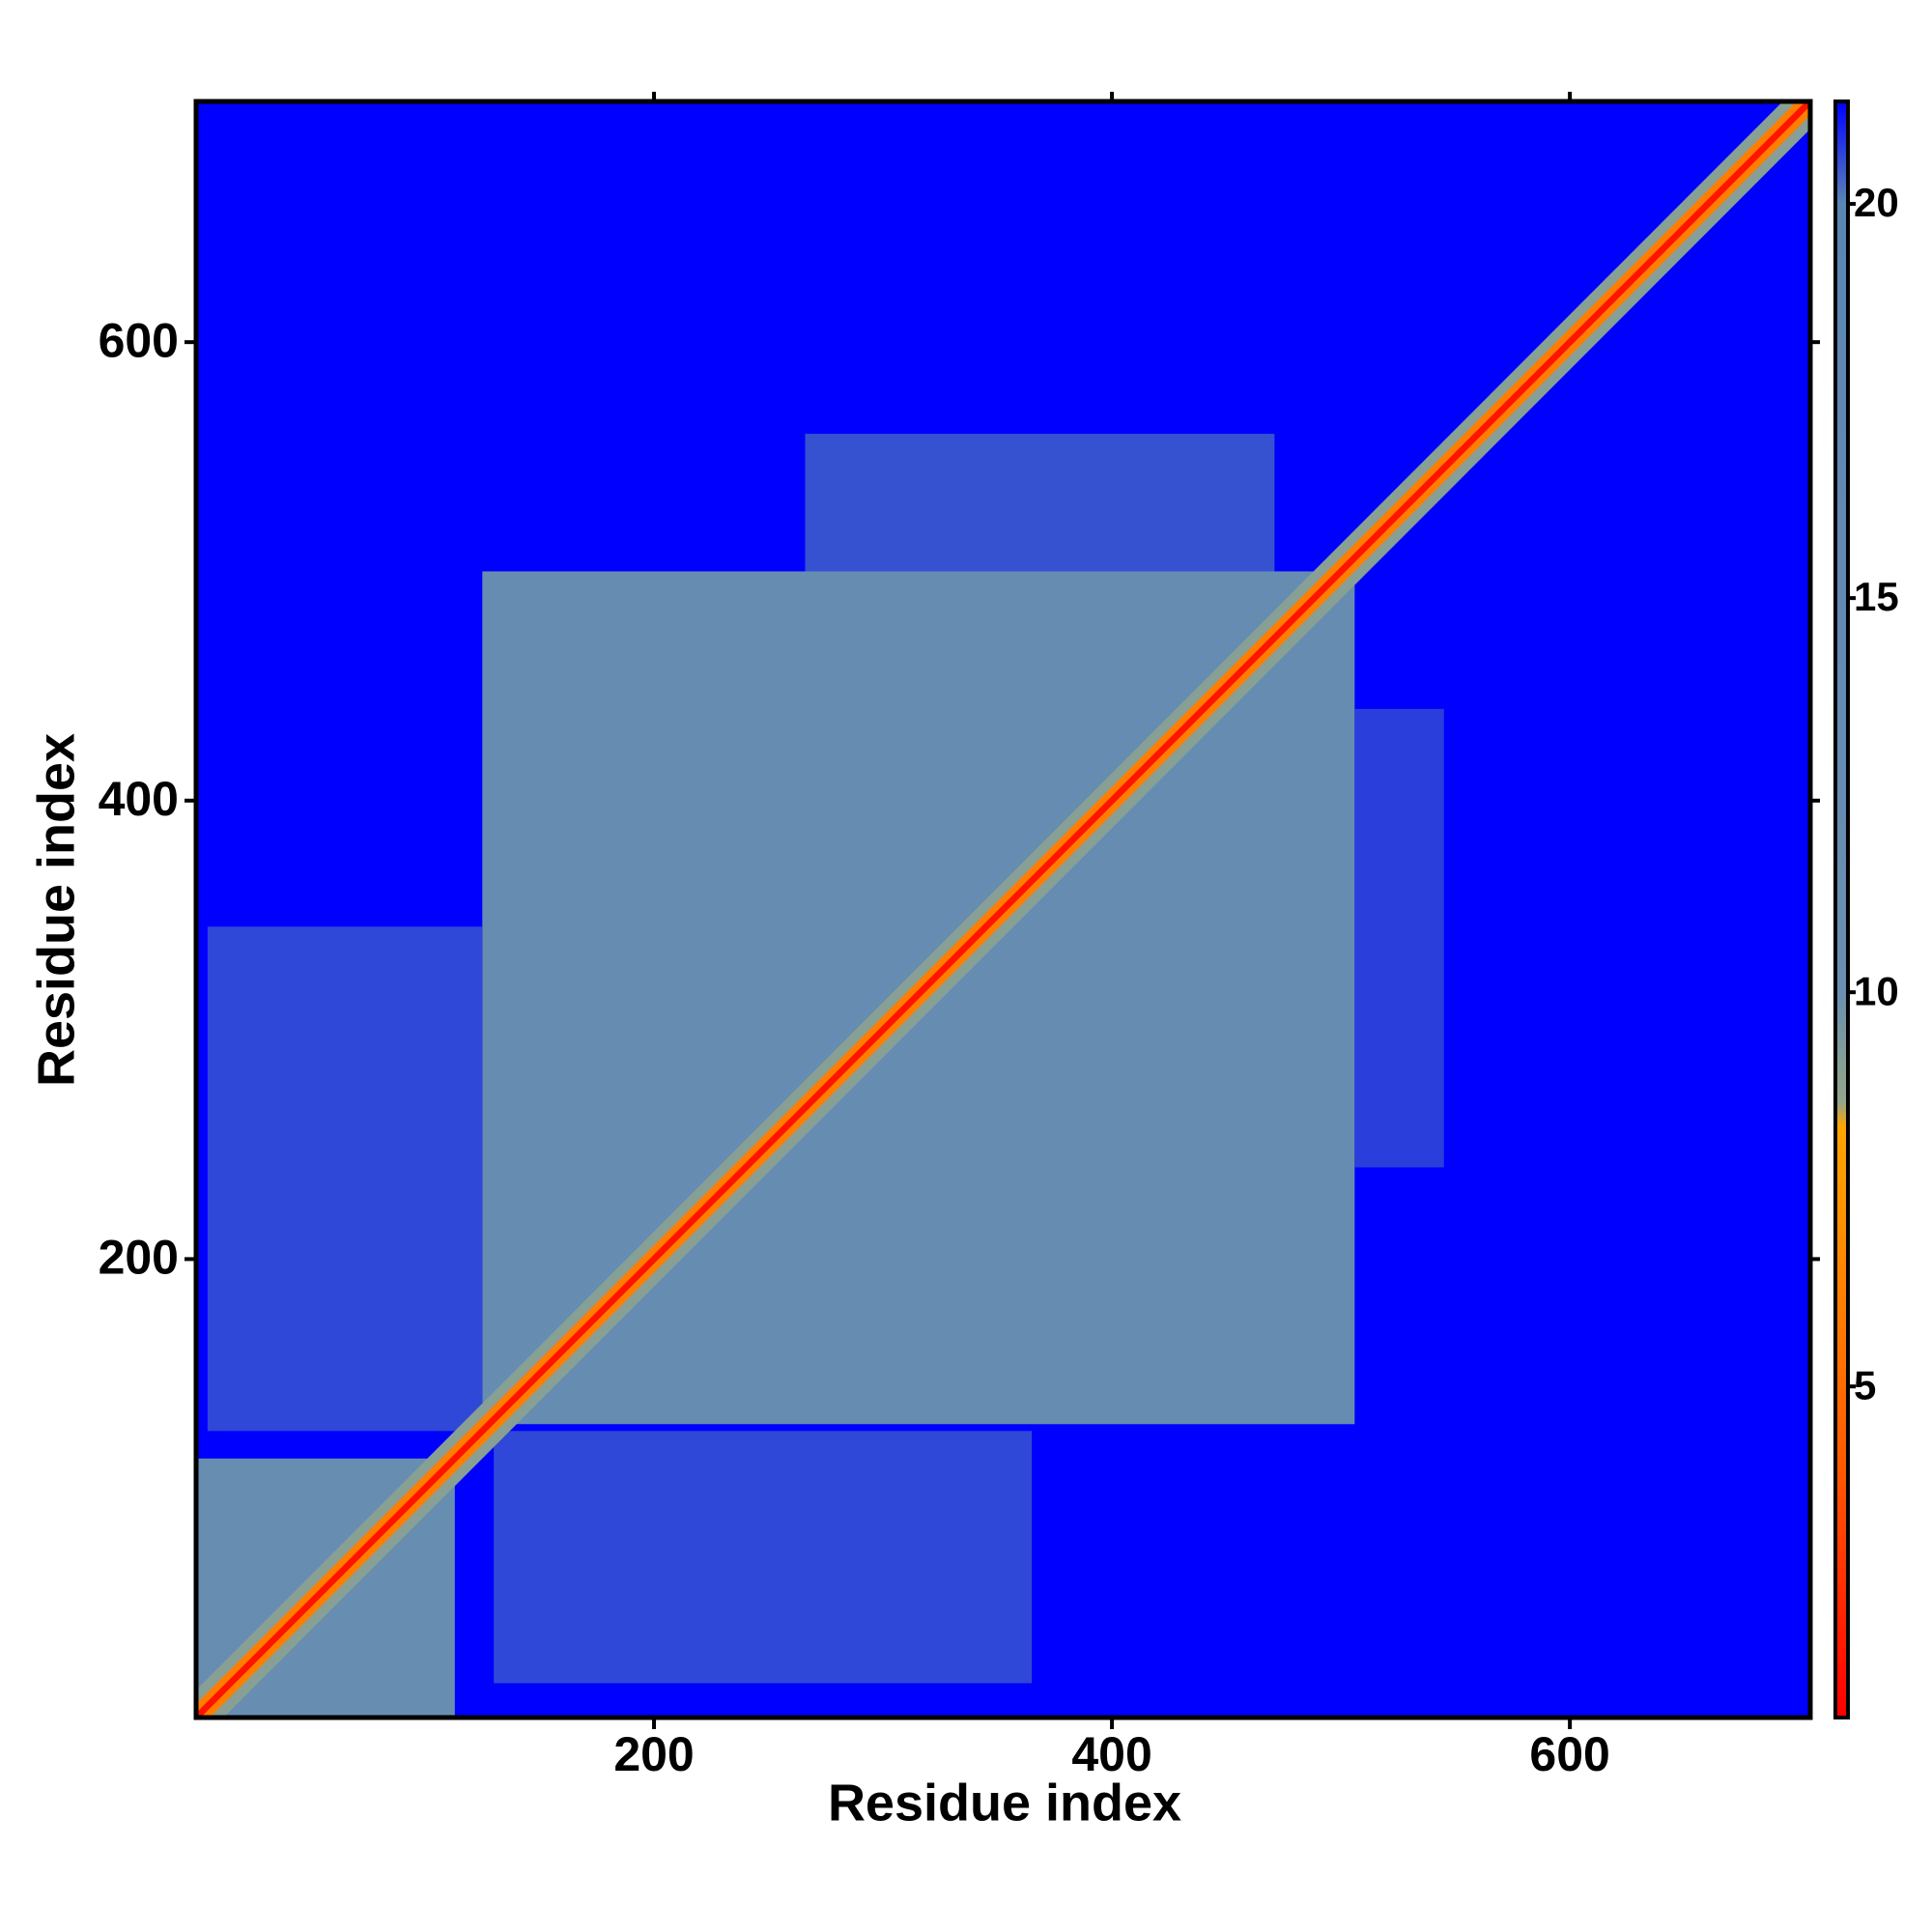 This screenshot has width=1932, height=1932. I want to click on colorbar-tick-label: 5, so click(1865, 1384).